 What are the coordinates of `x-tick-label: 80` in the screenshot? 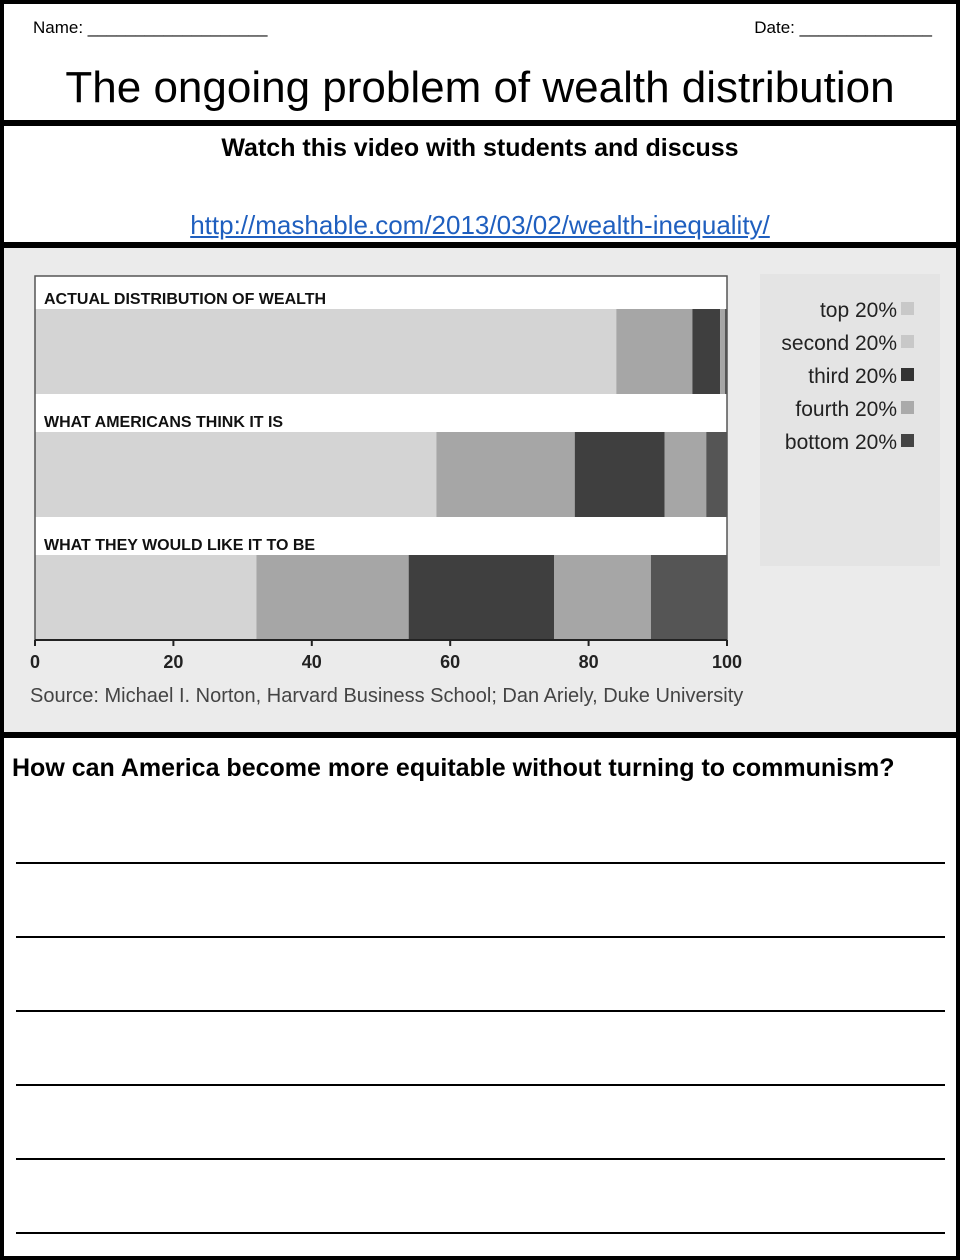 It's located at (589, 662).